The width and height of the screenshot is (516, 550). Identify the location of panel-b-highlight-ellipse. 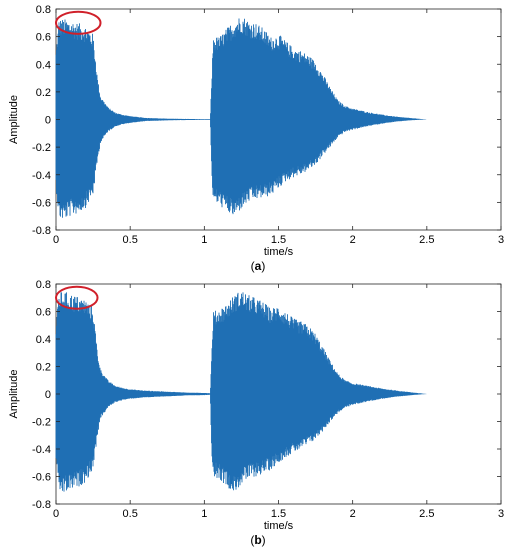
(77, 297).